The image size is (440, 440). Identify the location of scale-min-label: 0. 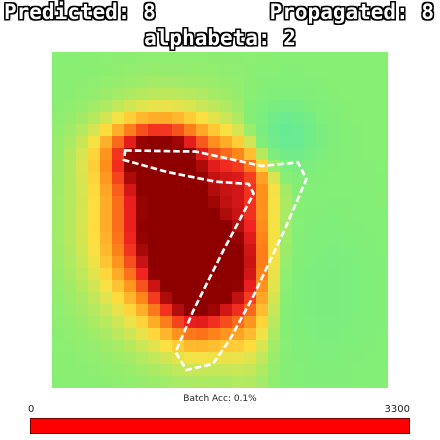
(31, 409).